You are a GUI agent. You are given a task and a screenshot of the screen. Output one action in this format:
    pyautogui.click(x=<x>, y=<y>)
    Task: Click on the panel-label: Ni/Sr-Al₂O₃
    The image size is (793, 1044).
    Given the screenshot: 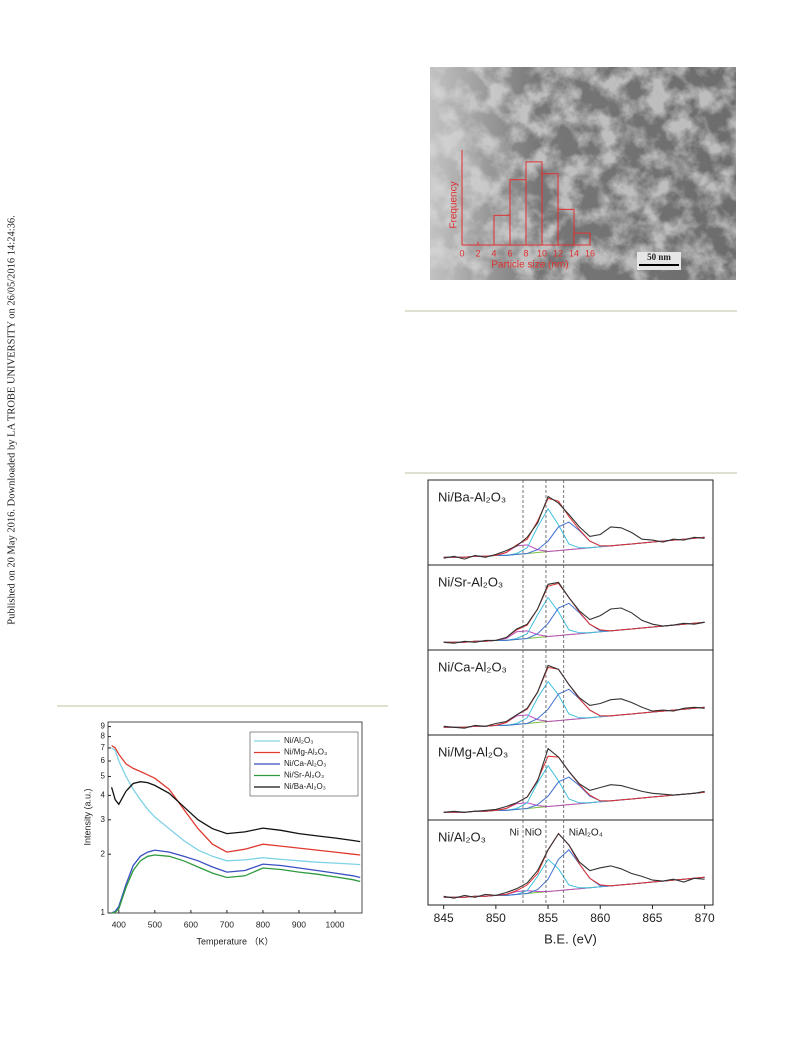 What is the action you would take?
    pyautogui.click(x=470, y=581)
    